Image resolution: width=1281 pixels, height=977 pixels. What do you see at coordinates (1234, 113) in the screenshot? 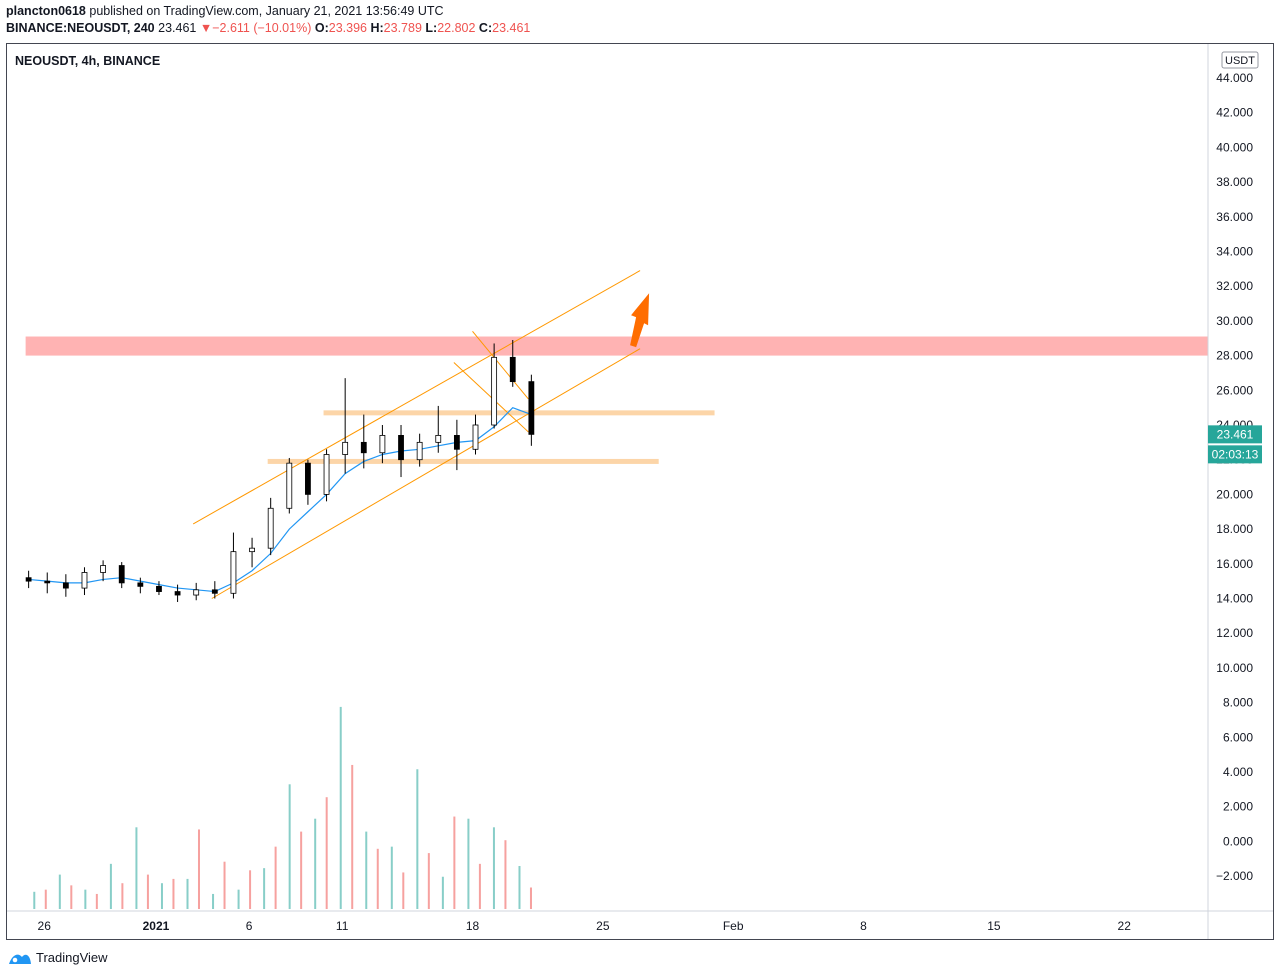
I see `y-tick-label: 42.000` at bounding box center [1234, 113].